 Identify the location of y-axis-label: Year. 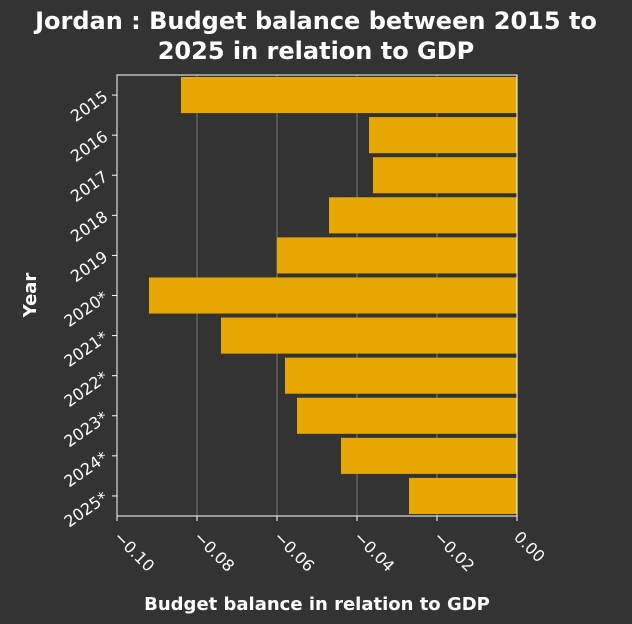
(30, 296).